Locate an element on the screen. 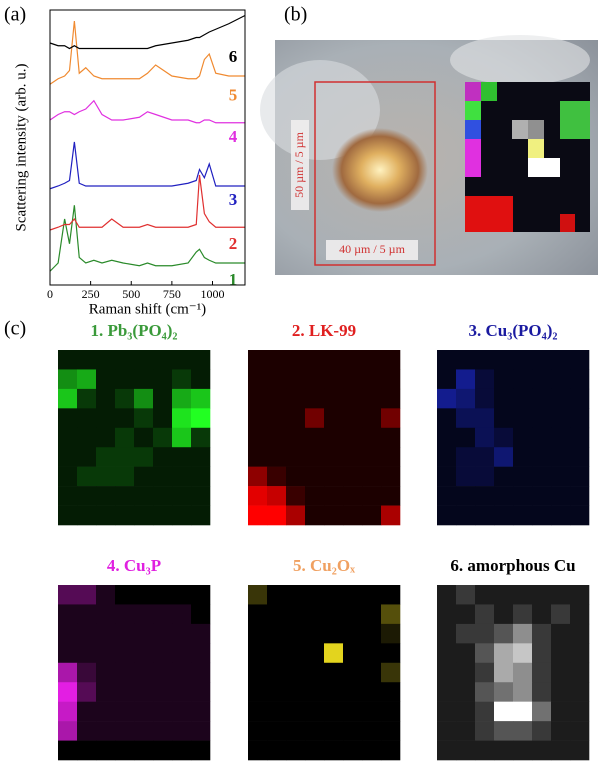 This screenshot has height=777, width=602. scan-area is located at coordinates (375, 173).